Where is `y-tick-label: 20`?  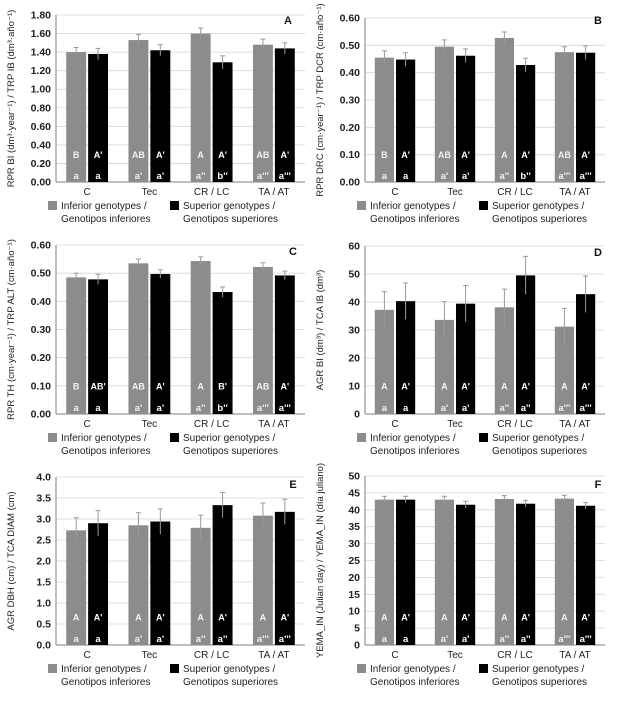 y-tick-label: 20 is located at coordinates (354, 578).